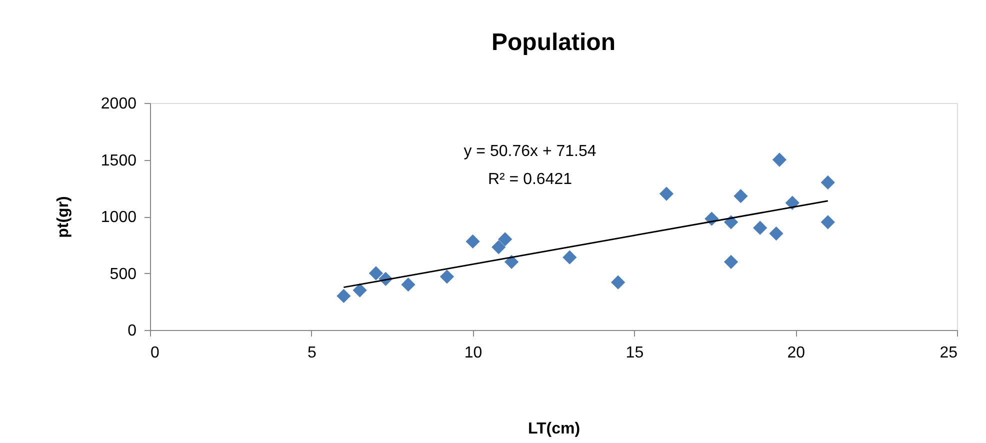  Describe the element at coordinates (796, 353) in the screenshot. I see `x-tick-label: 20` at that location.